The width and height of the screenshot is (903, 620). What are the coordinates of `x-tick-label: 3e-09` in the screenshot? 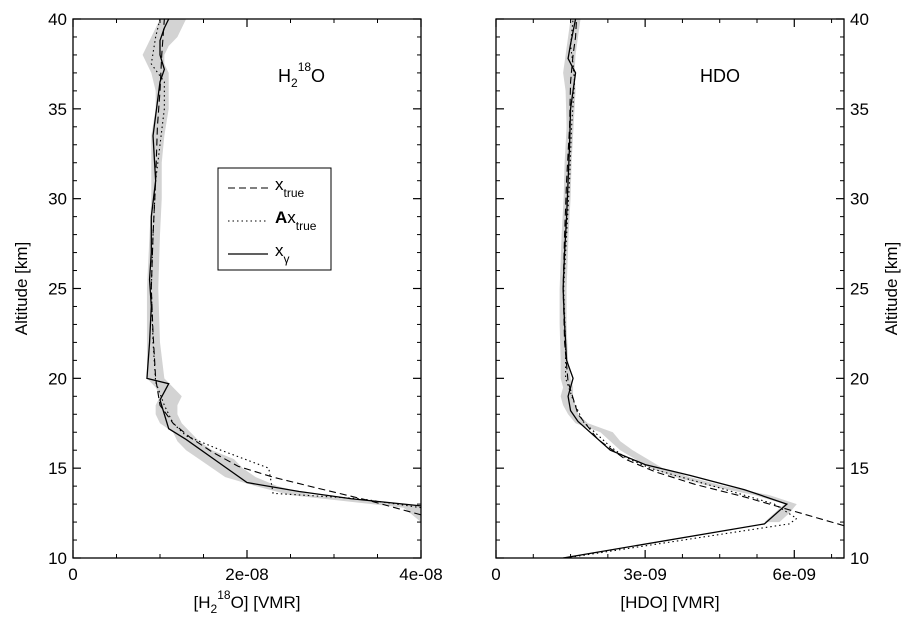 It's located at (644, 574).